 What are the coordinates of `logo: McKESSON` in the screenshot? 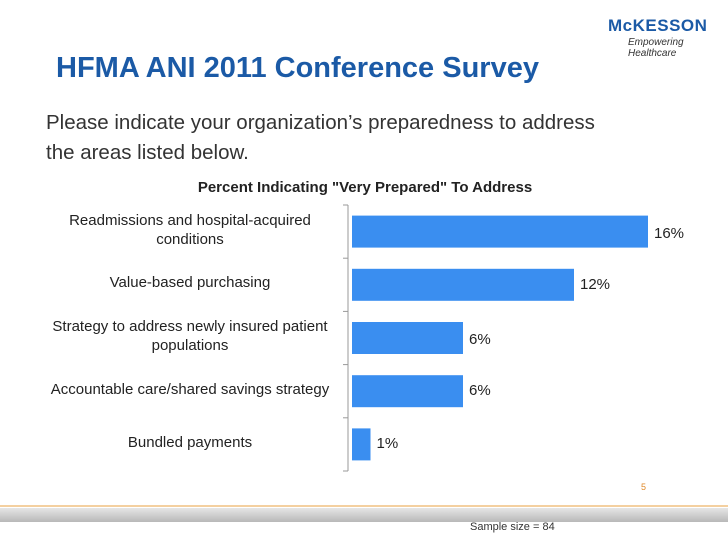 It's located at (658, 25).